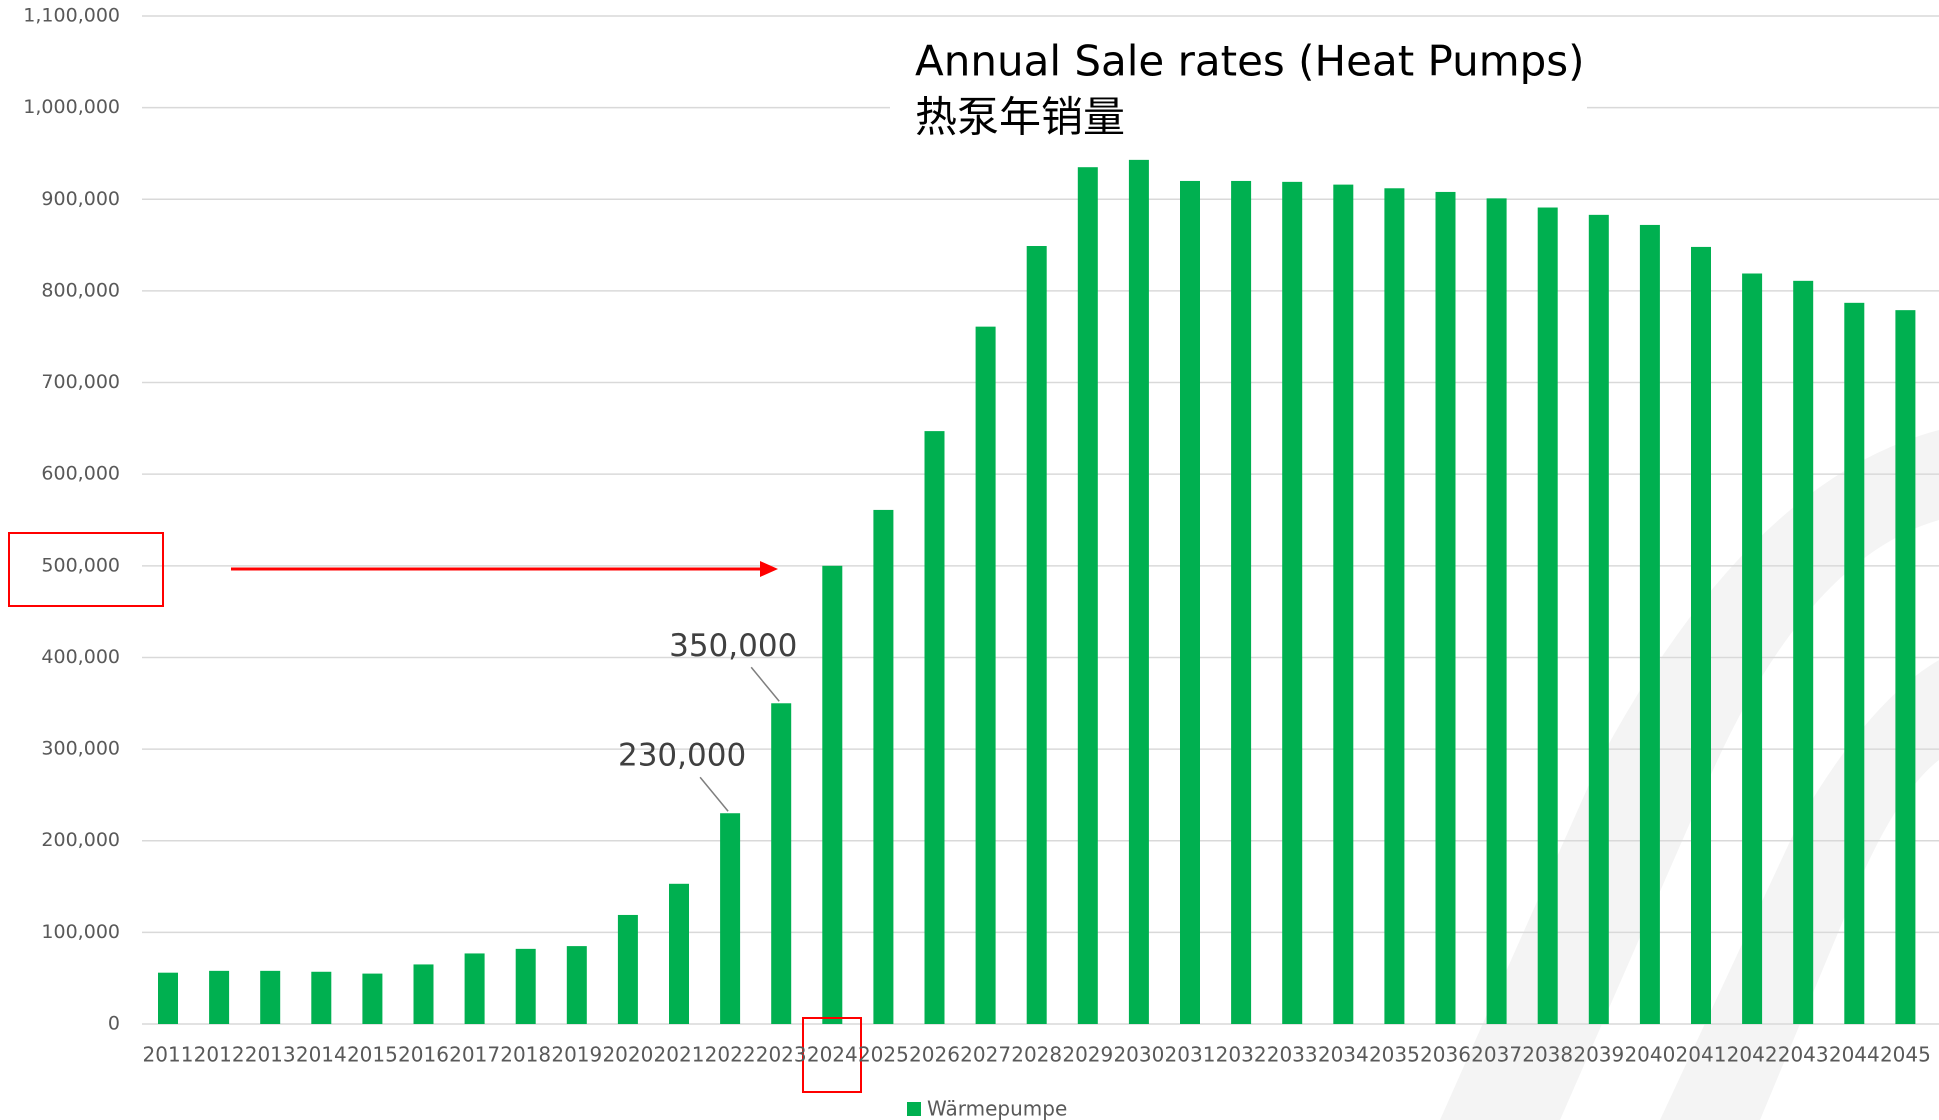  I want to click on x-tick-label: 2028, so click(1036, 1055).